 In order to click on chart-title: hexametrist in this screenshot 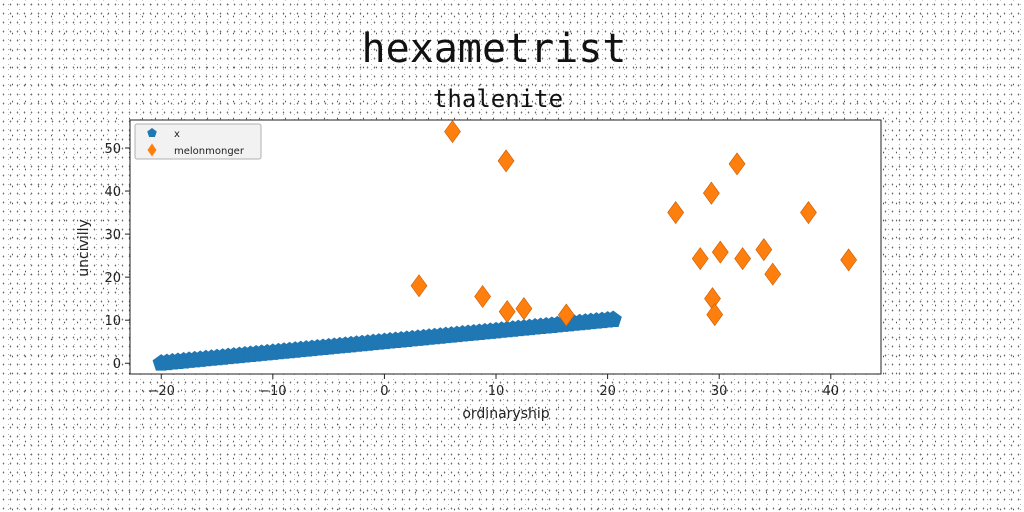, I will do `click(494, 49)`.